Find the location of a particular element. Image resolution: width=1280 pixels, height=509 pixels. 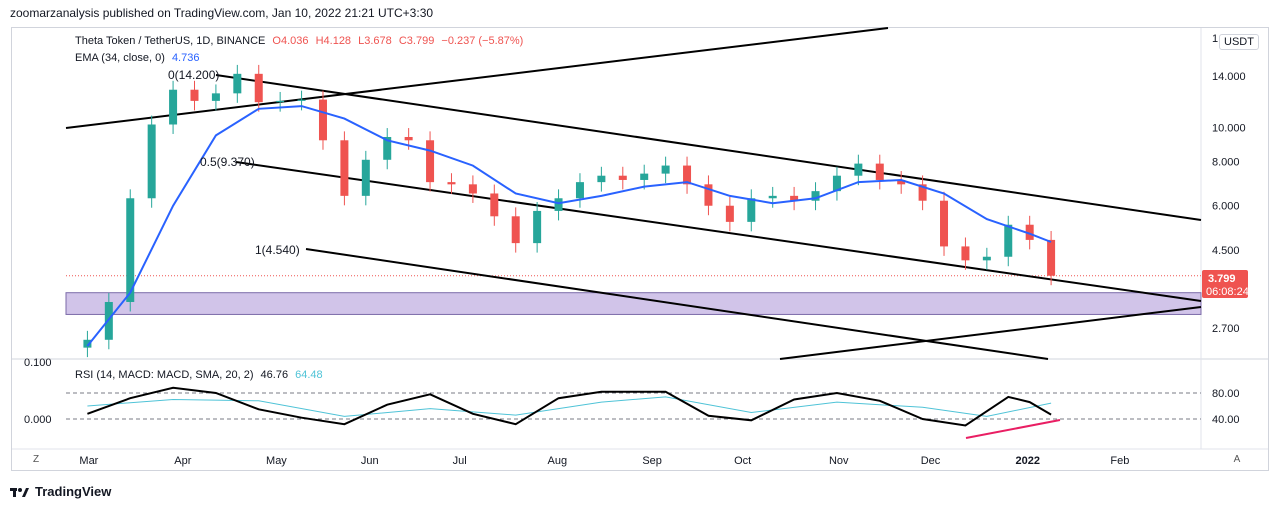

time-tick-label: Dec is located at coordinates (931, 461).